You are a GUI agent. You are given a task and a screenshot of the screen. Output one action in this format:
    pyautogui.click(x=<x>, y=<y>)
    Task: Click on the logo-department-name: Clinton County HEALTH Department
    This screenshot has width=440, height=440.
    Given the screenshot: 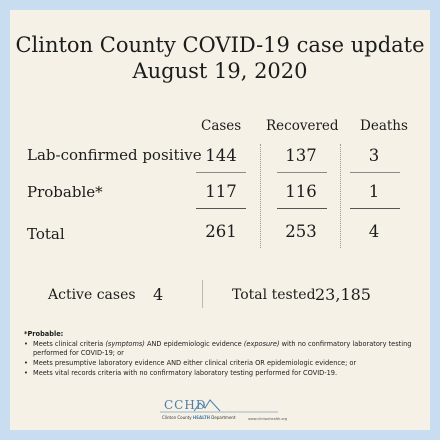 What is the action you would take?
    pyautogui.click(x=199, y=417)
    